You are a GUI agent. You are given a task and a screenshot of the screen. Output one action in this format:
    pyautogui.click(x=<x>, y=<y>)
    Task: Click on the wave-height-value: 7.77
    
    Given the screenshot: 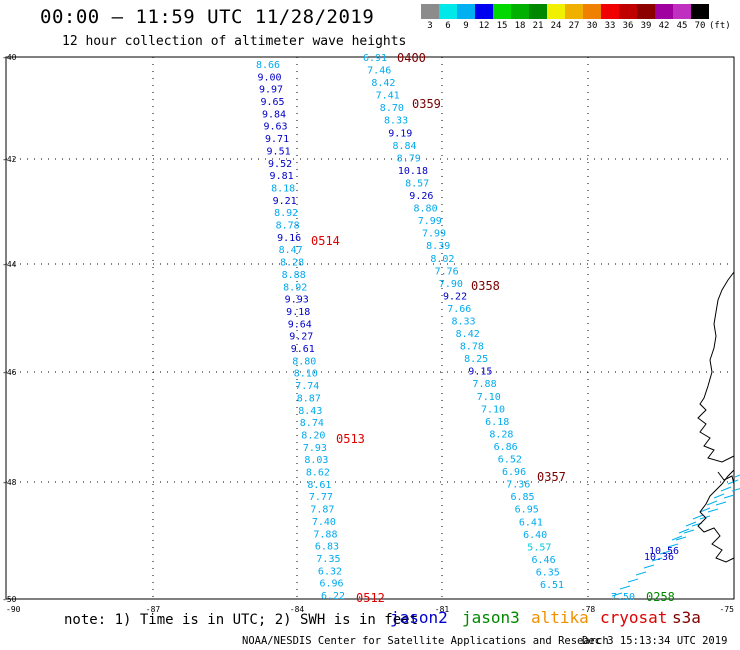 What is the action you would take?
    pyautogui.click(x=321, y=497)
    